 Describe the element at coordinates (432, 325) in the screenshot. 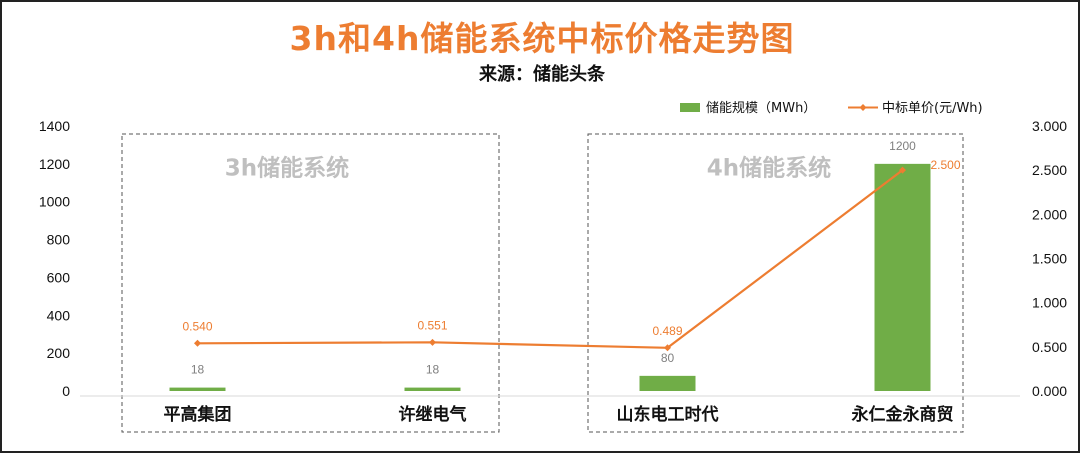

I see `line-data-label: 0.551` at that location.